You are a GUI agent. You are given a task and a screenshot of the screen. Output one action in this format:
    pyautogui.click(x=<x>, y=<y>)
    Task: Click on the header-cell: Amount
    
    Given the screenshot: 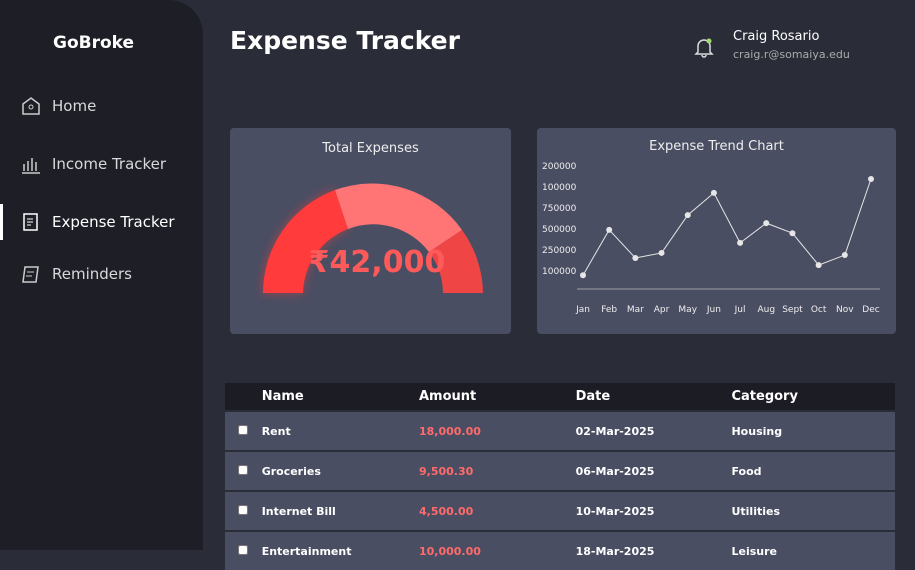 What is the action you would take?
    pyautogui.click(x=496, y=397)
    